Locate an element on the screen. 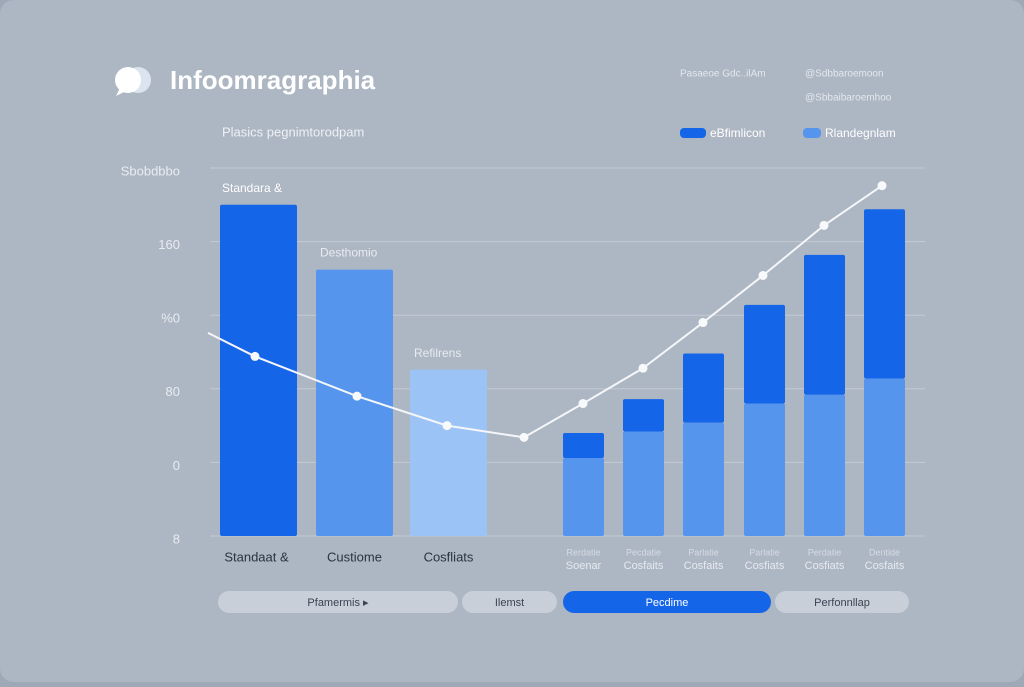 This screenshot has height=687, width=1024. y-tick-label: Sbobdbbo is located at coordinates (150, 170).